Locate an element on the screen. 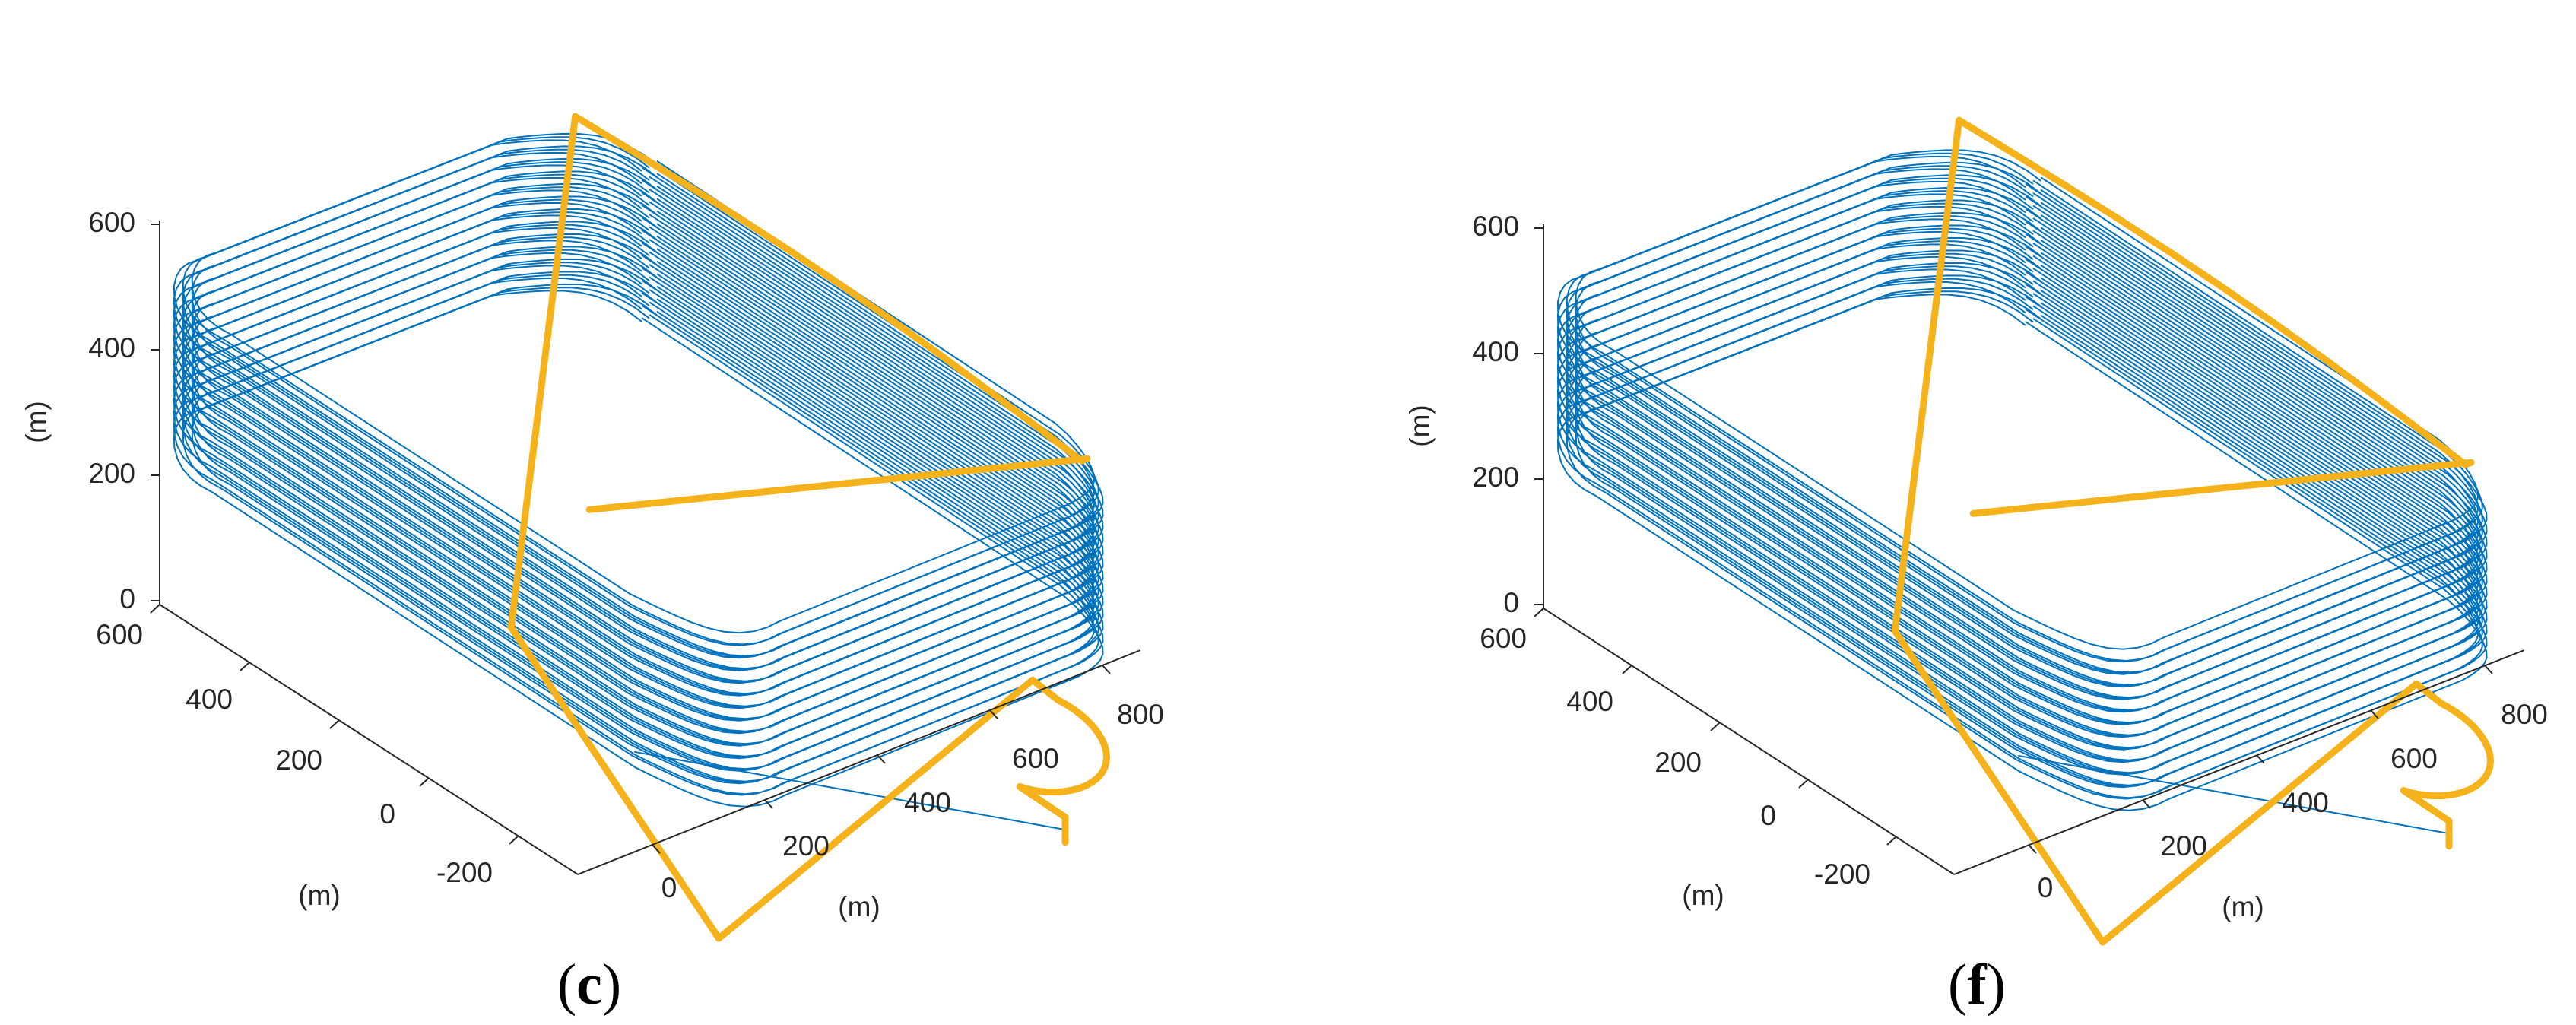  z-axis-unit: (m) is located at coordinates (1420, 425).